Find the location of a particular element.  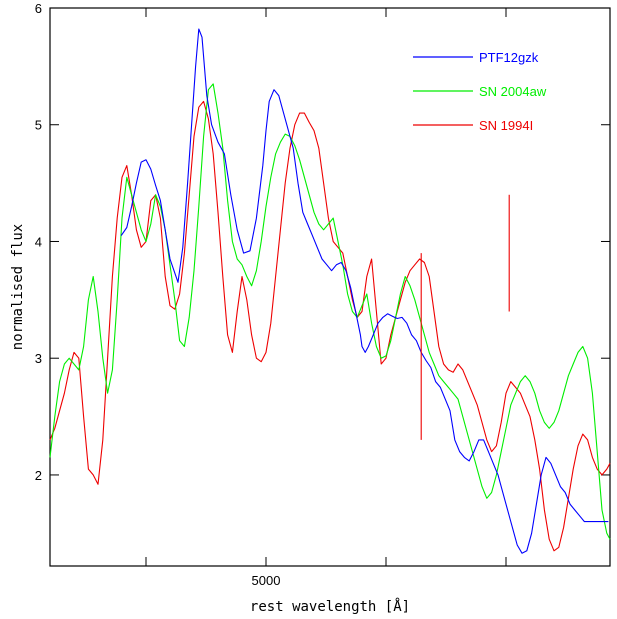

x-tick-label: 5000 is located at coordinates (266, 580).